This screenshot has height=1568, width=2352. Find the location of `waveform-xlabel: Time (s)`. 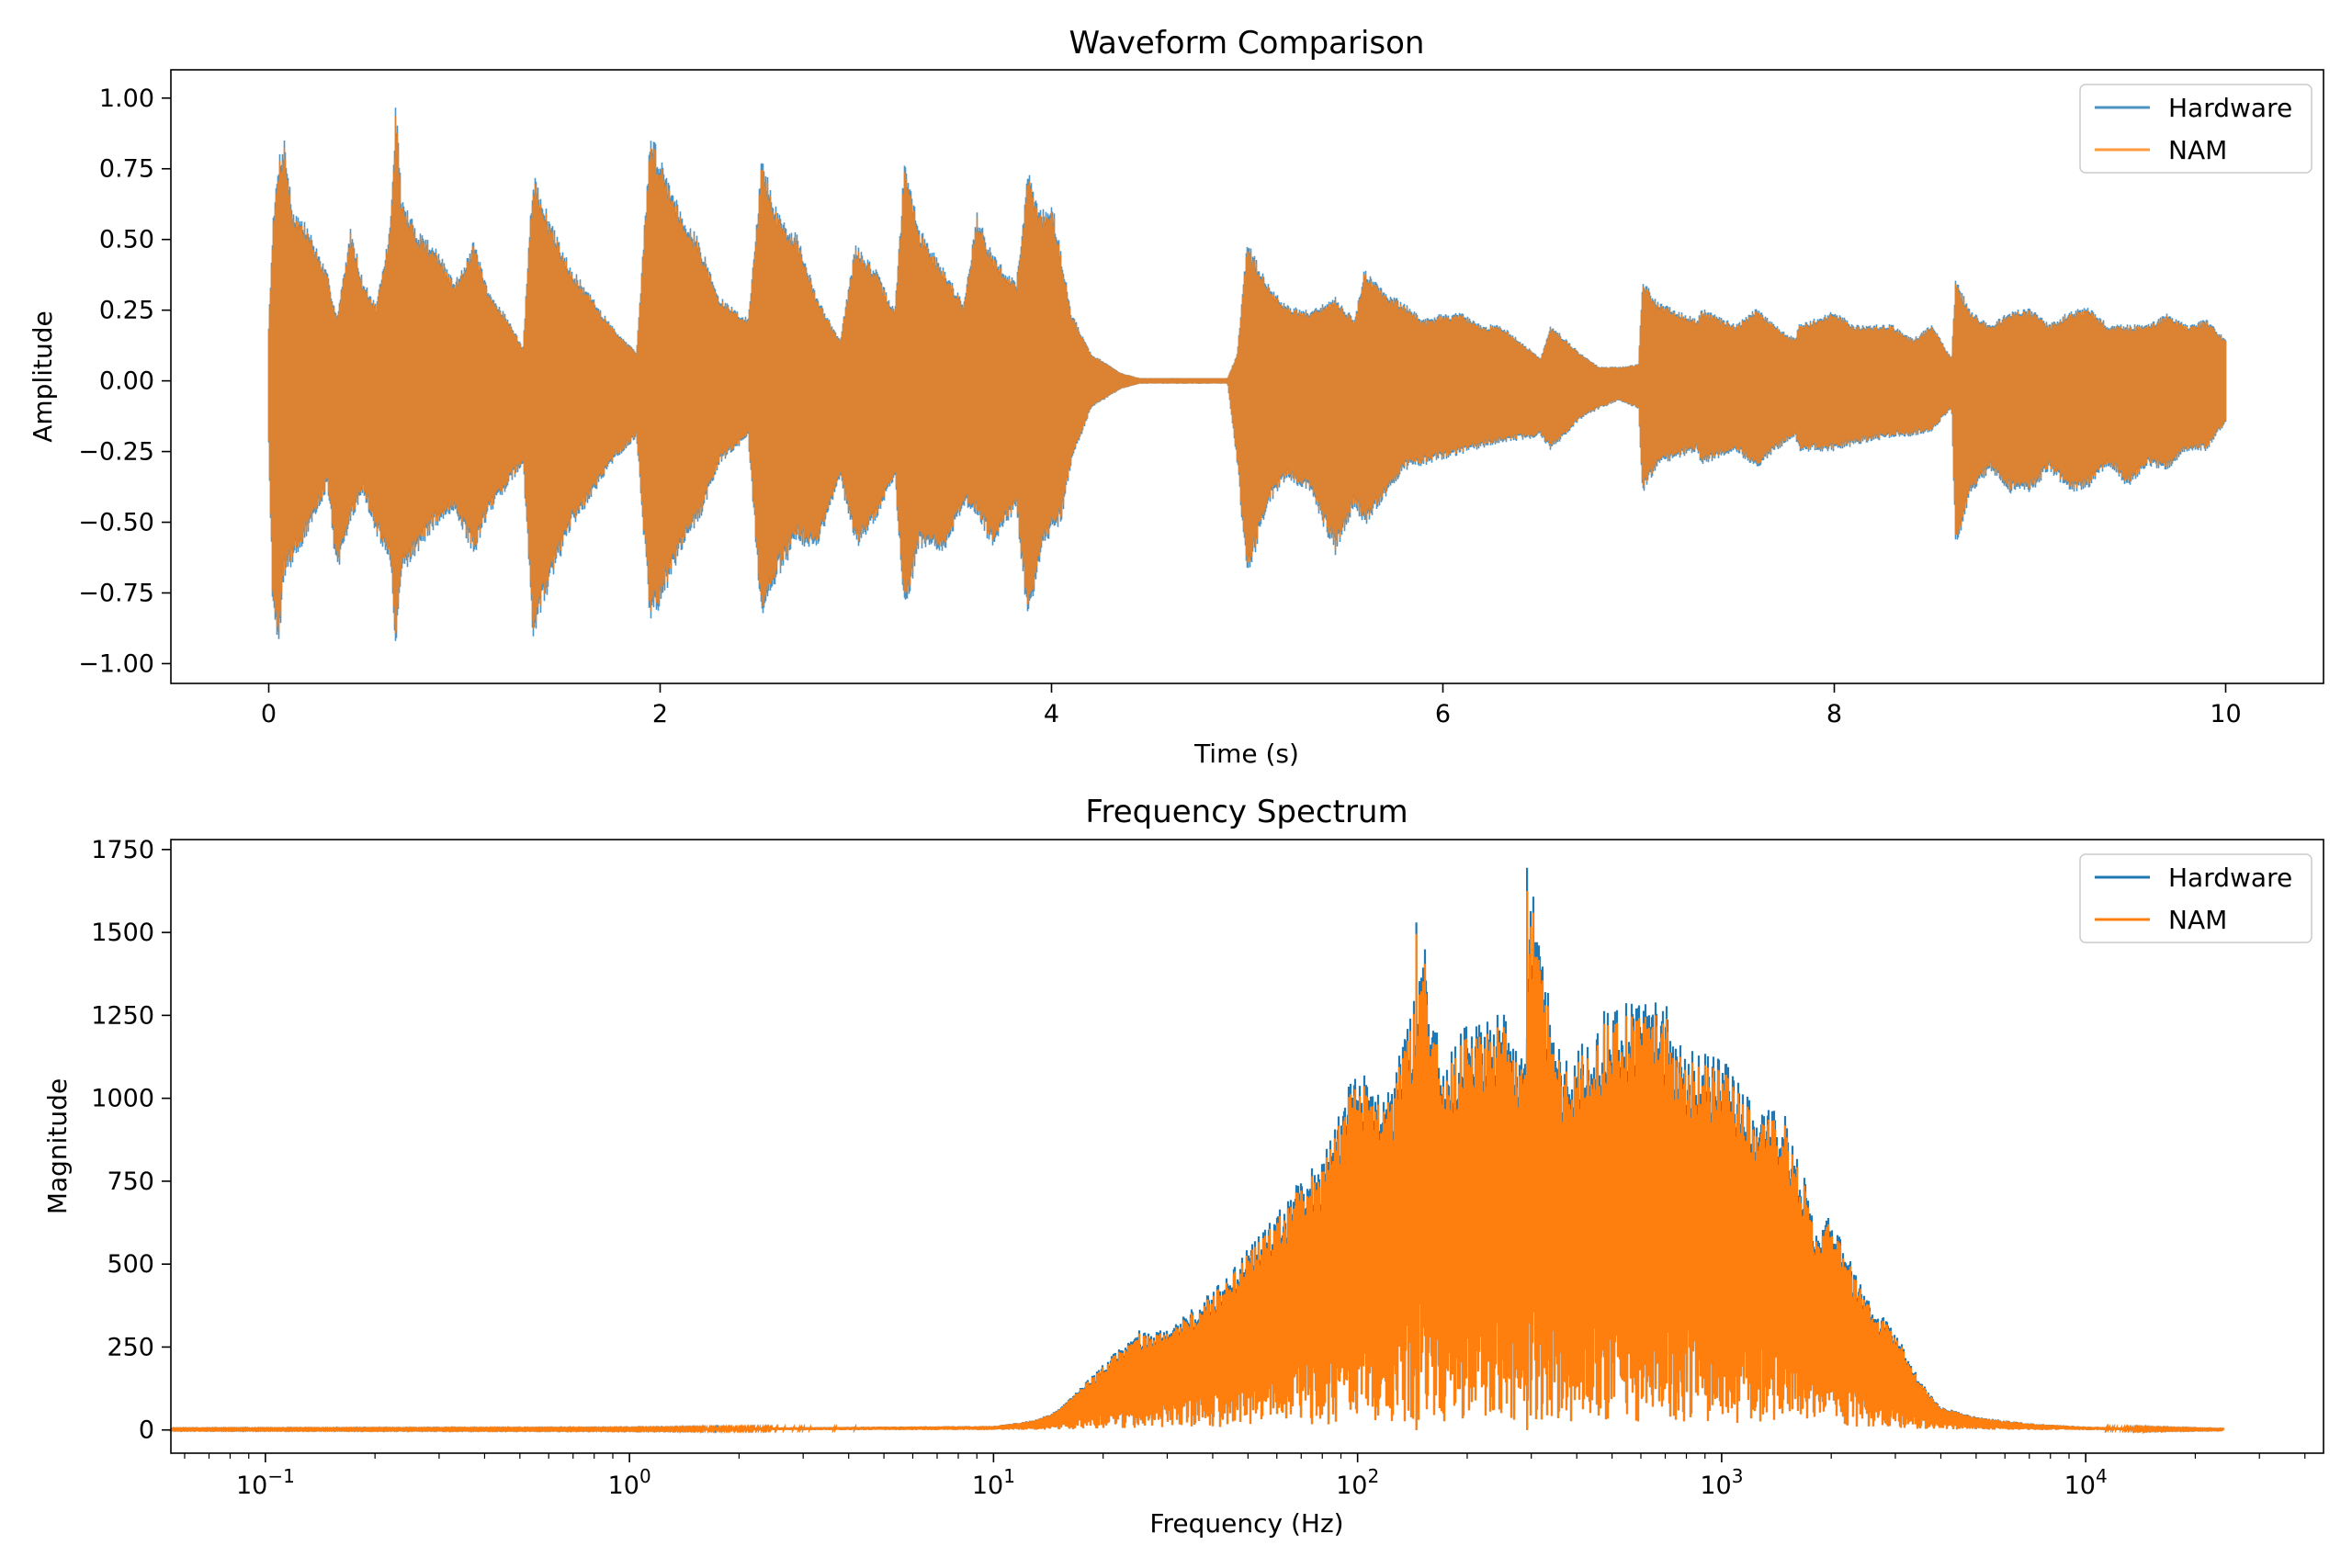

waveform-xlabel: Time (s) is located at coordinates (1246, 754).